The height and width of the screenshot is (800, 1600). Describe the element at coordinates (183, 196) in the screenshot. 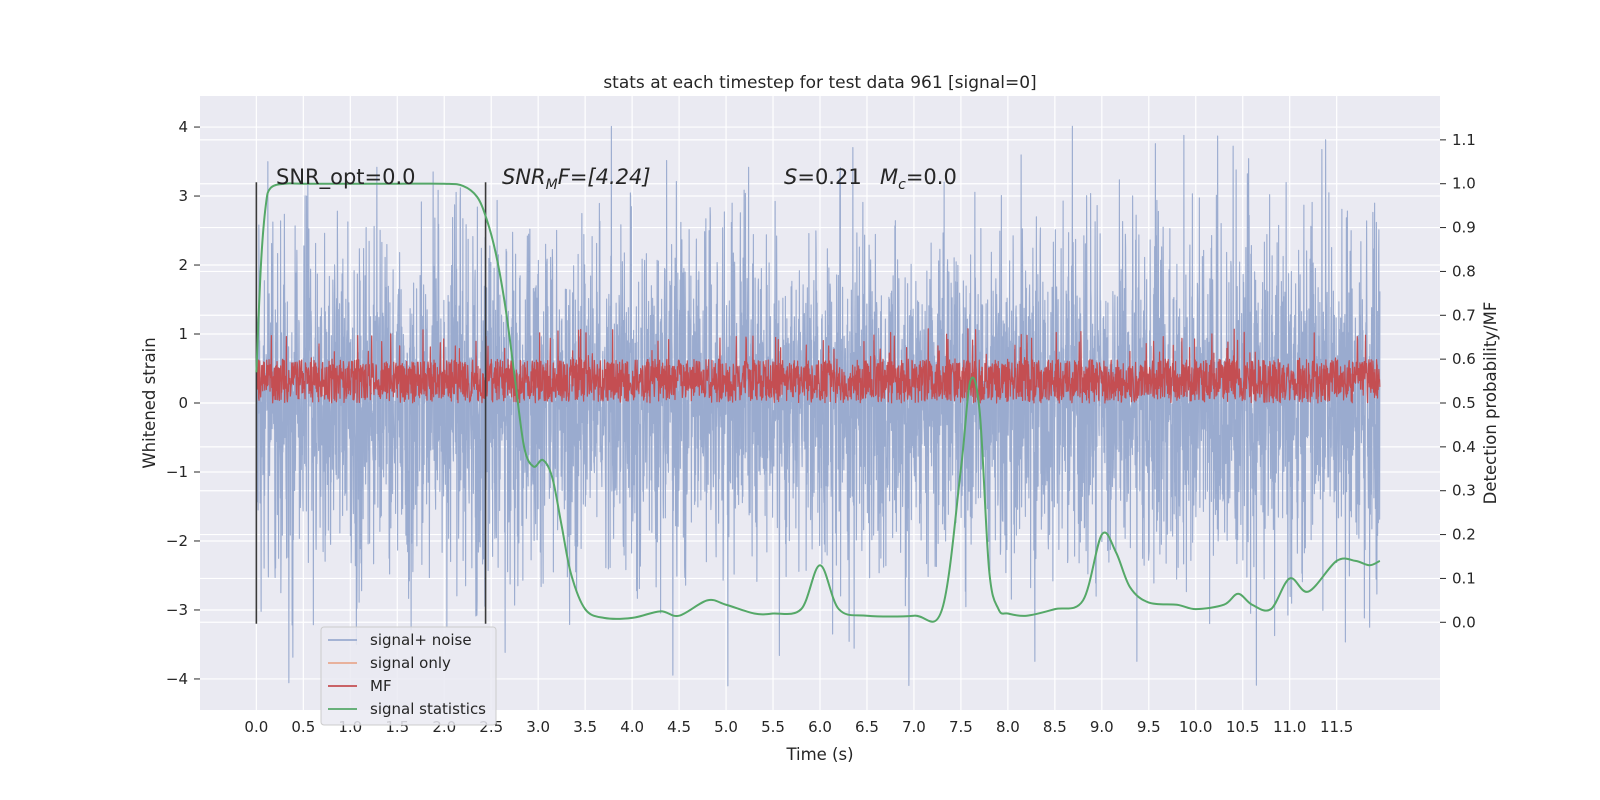

I see `y-left-tick-label: 3` at that location.